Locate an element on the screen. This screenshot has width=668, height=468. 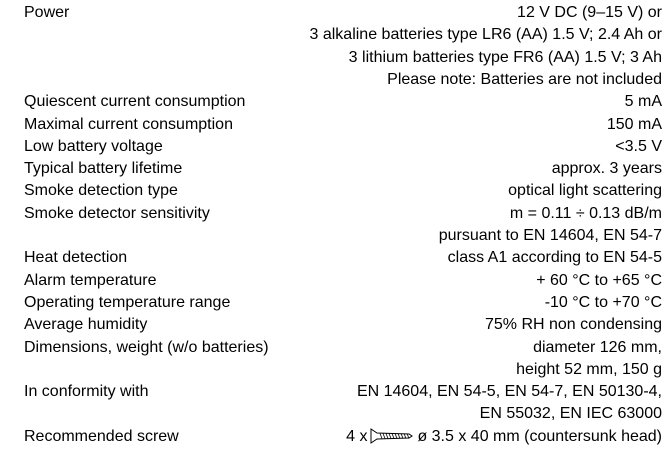
spec-value: + 60 °C to +65 °C is located at coordinates (599, 280).